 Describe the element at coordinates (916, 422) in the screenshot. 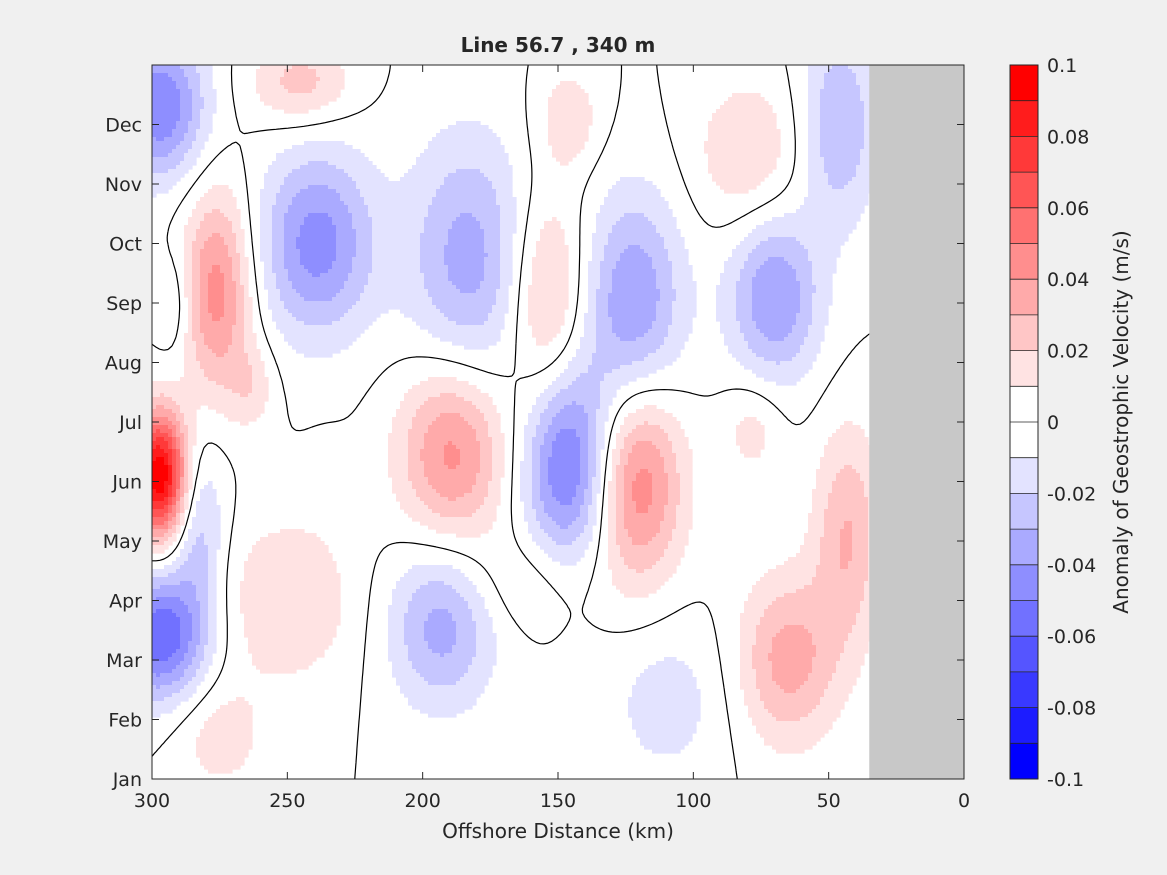

I see `no-data-region` at that location.